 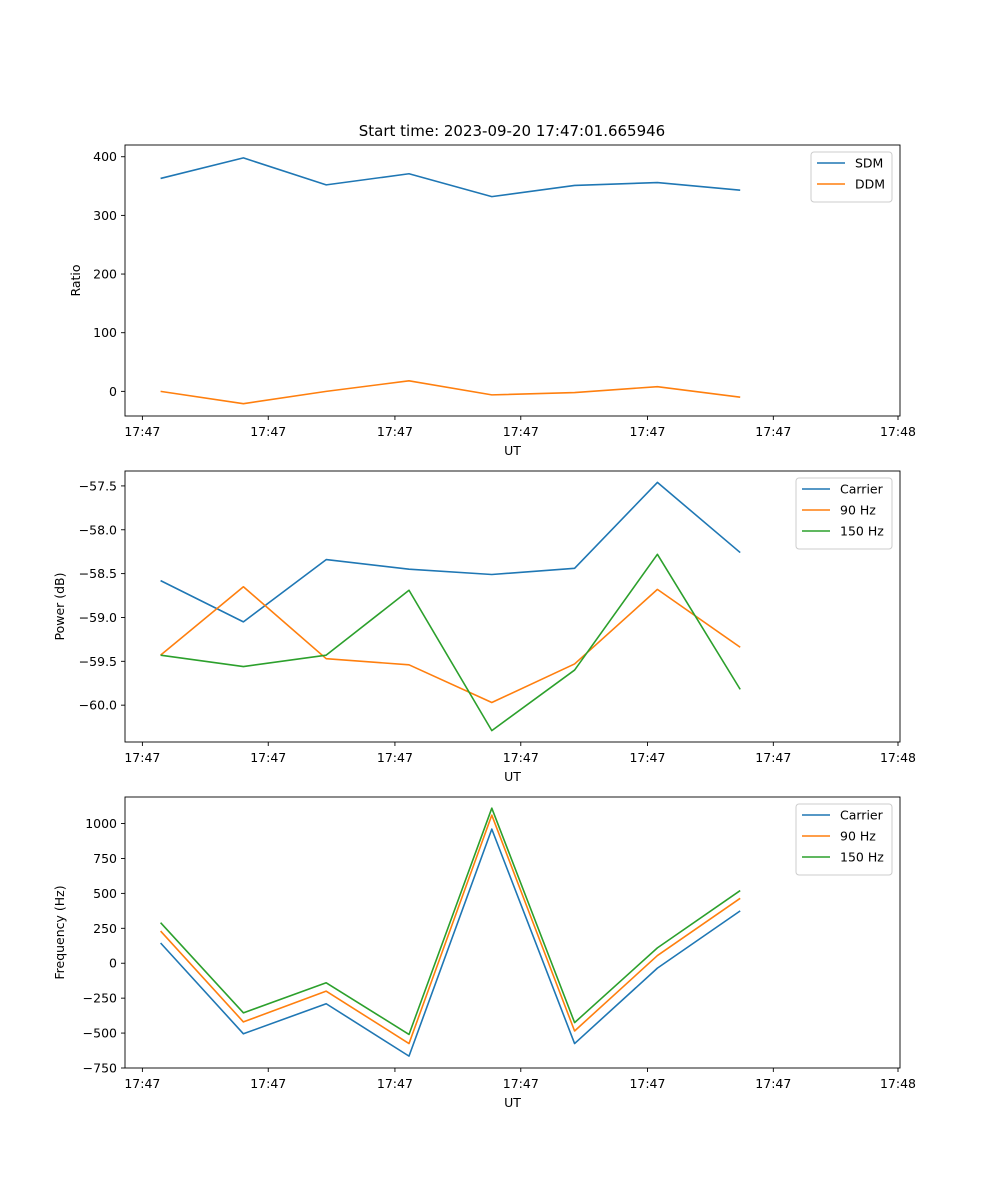 What do you see at coordinates (100, 998) in the screenshot?
I see `y-tick-label: −250` at bounding box center [100, 998].